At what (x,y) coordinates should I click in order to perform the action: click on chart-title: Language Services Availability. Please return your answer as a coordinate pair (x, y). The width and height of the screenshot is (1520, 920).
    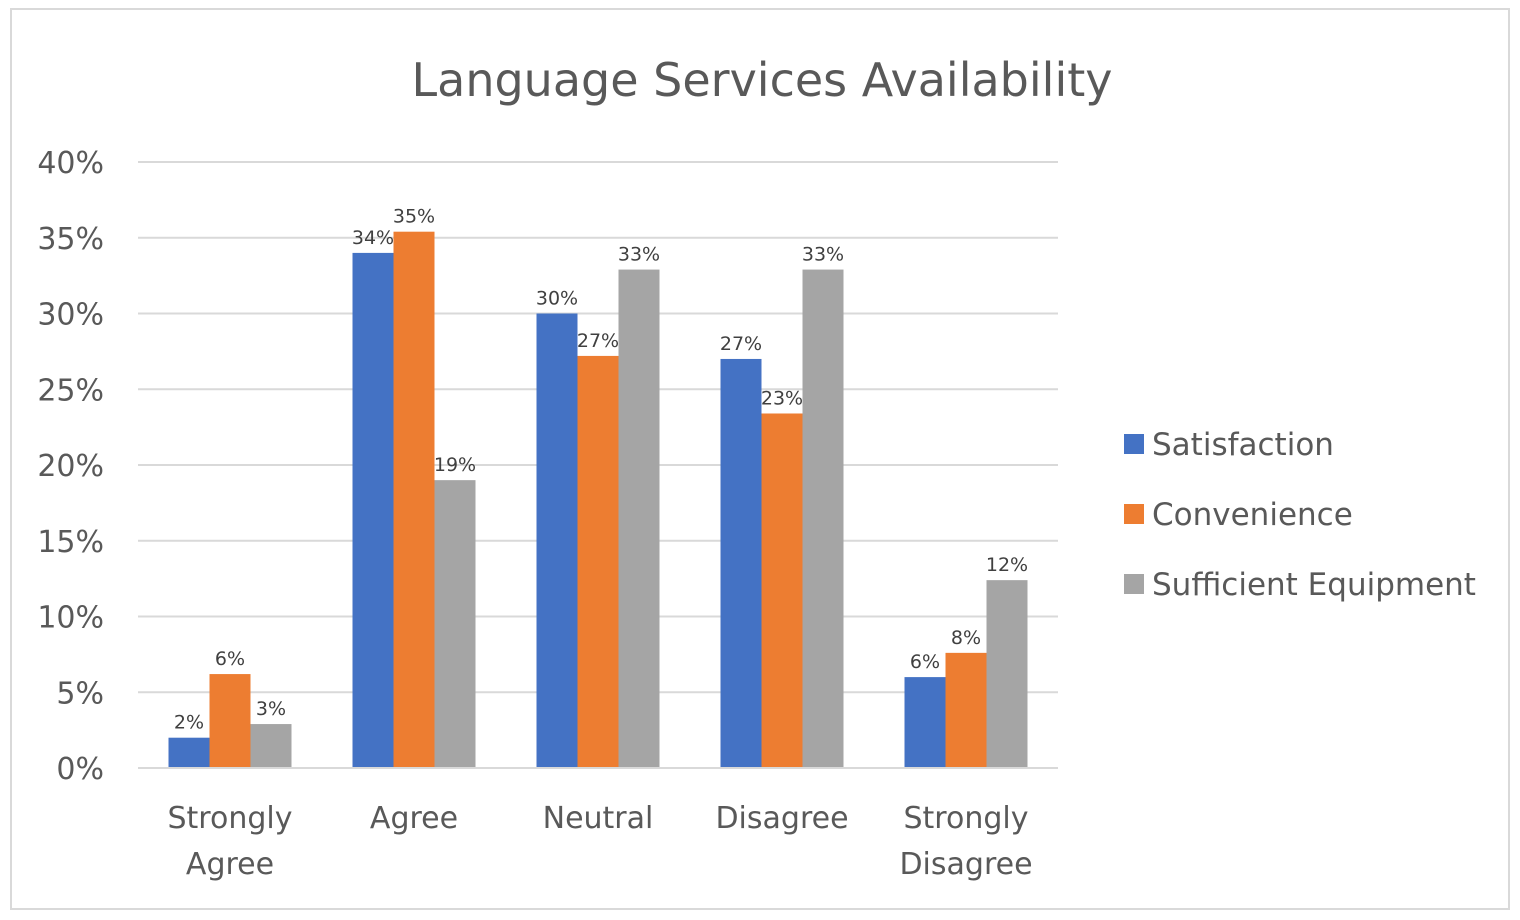
    Looking at the image, I should click on (762, 80).